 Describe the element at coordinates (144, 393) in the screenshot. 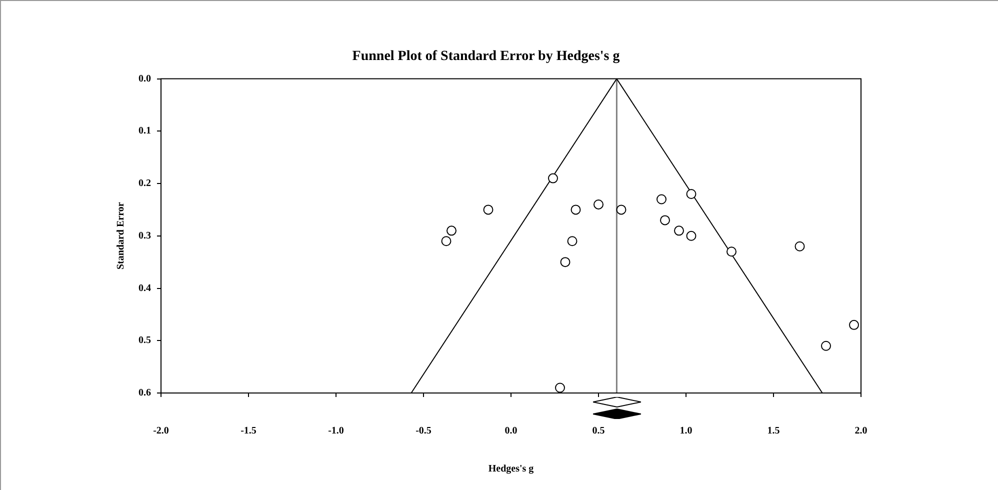

I see `y-tick-label: 0.6` at that location.